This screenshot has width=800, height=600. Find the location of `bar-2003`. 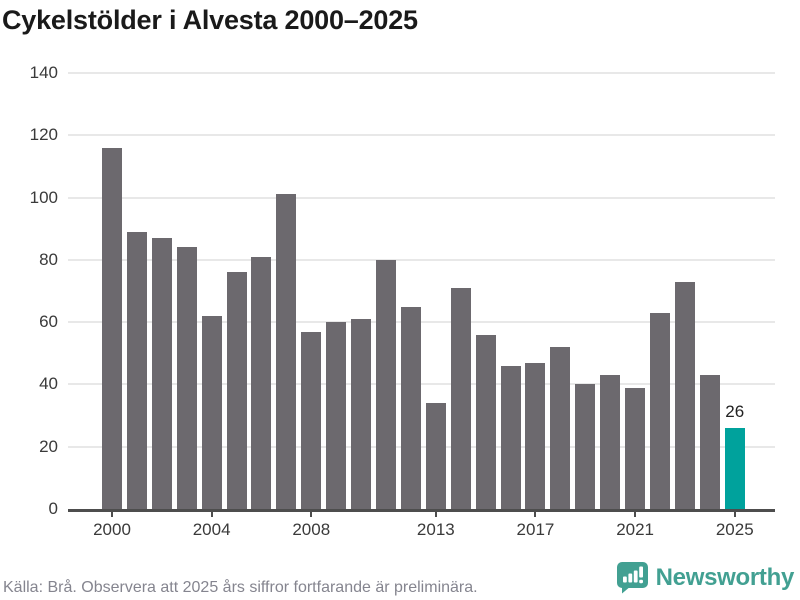

bar-2003 is located at coordinates (186, 378).